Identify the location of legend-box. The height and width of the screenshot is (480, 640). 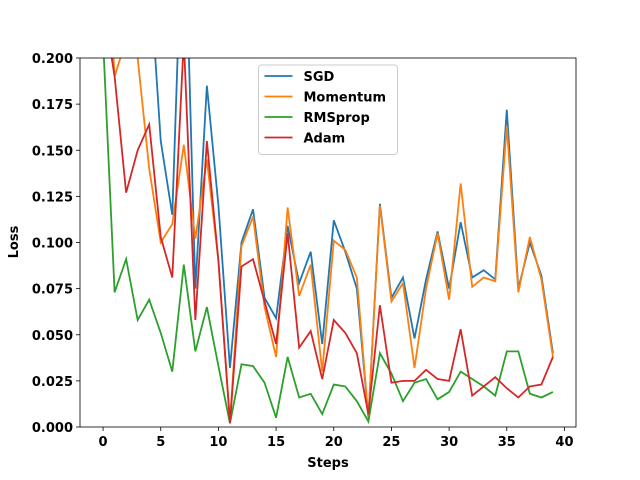
(328, 109).